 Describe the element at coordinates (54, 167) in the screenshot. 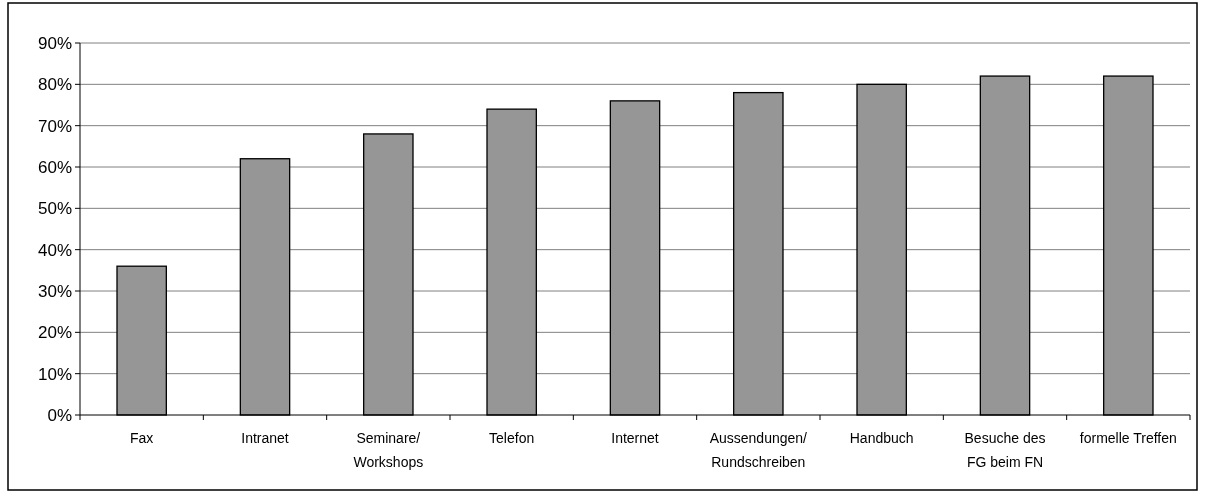

I see `y-tick-label: 60%` at that location.